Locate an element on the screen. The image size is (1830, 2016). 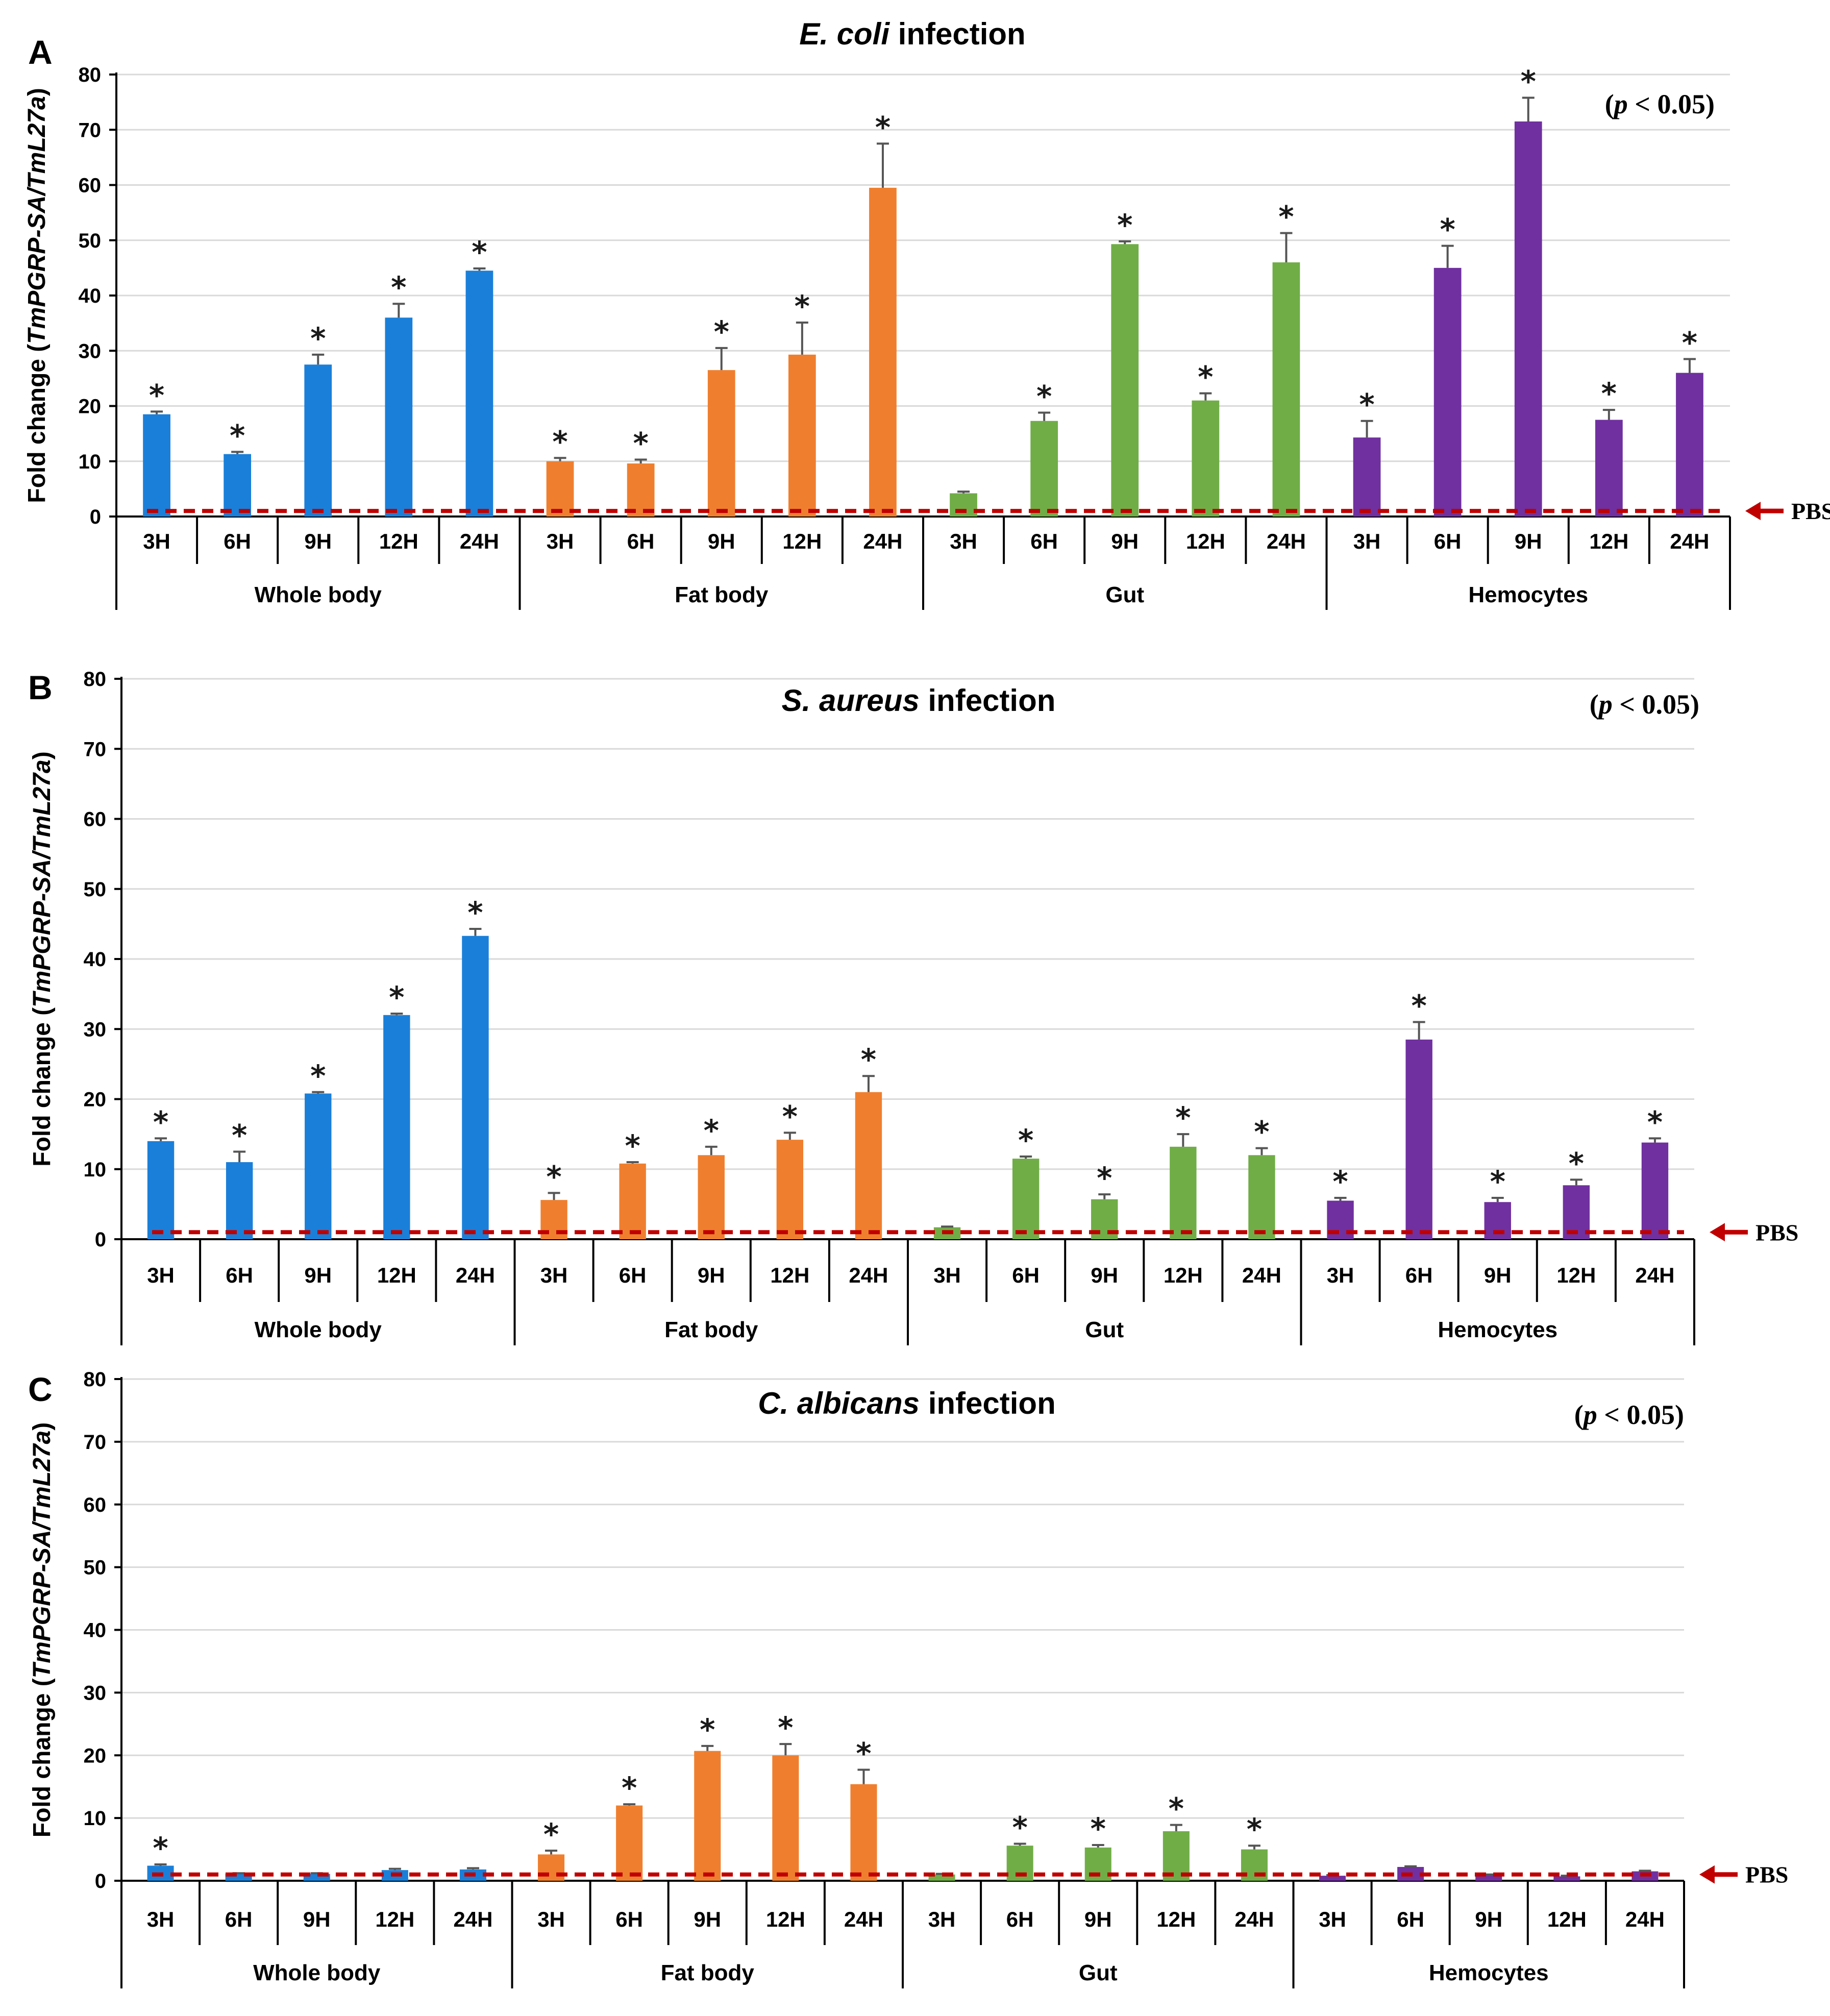
bar-whole-body-9h is located at coordinates (318, 440).